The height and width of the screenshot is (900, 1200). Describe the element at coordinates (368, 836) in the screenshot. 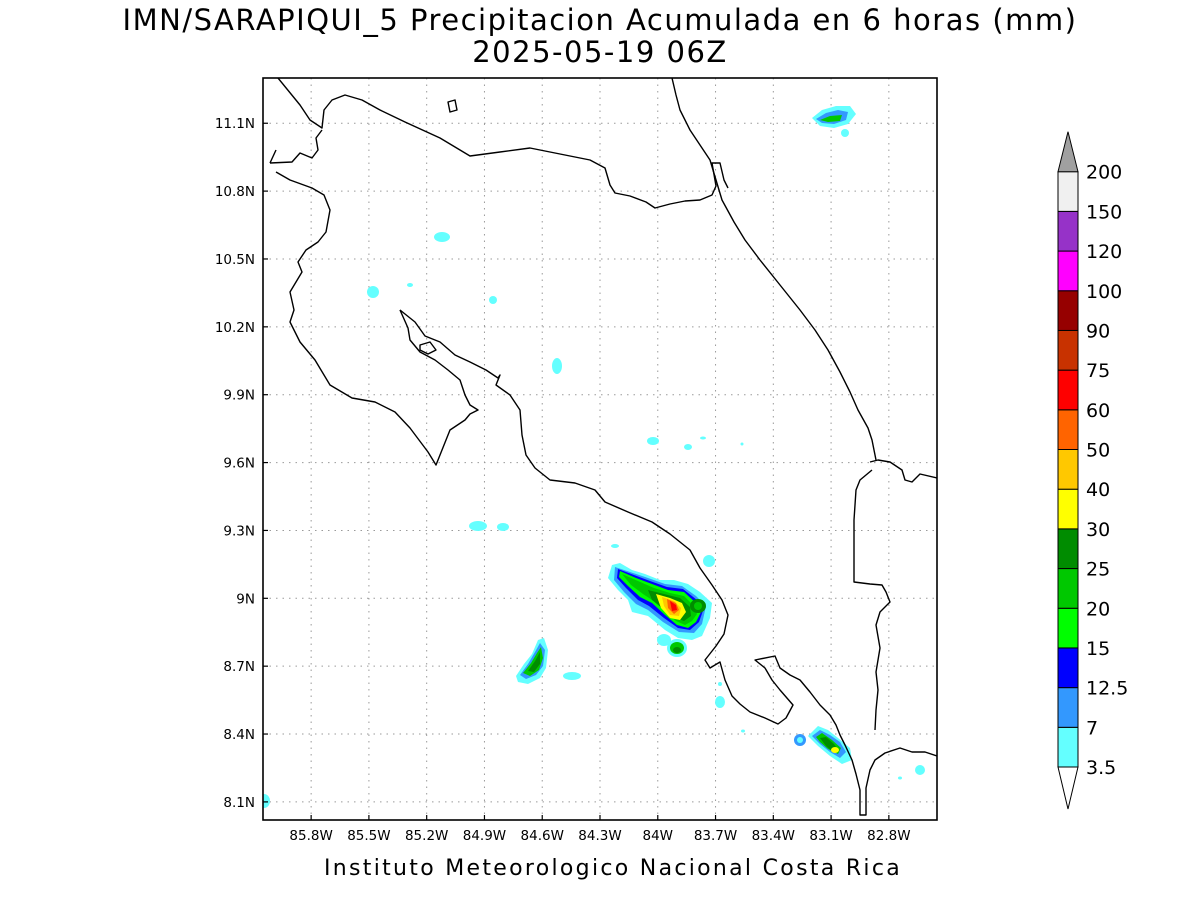

I see `lon-tick-label-1: 85.5W` at that location.